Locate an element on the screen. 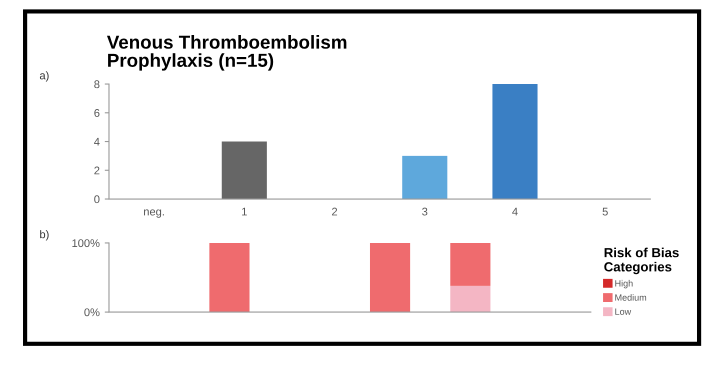 The height and width of the screenshot is (382, 717). x-tick-label: neg. is located at coordinates (154, 213).